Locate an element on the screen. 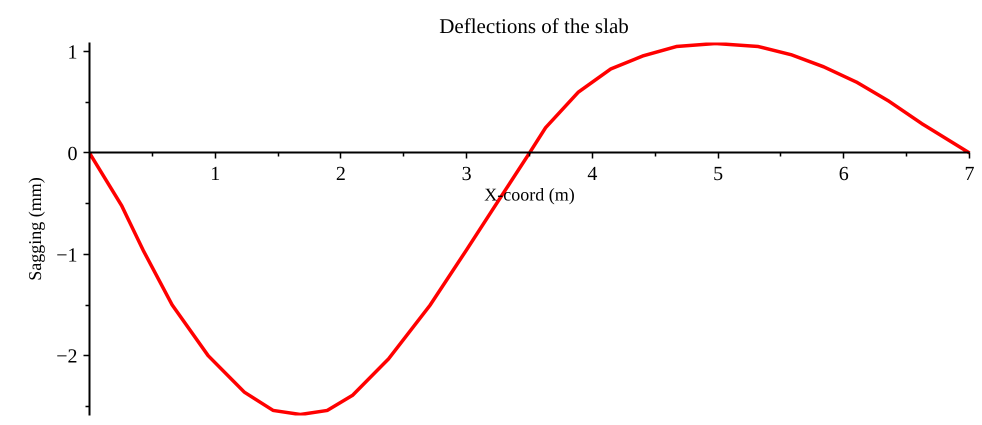 This screenshot has width=982, height=425. x-tick-label: 7 is located at coordinates (969, 173).